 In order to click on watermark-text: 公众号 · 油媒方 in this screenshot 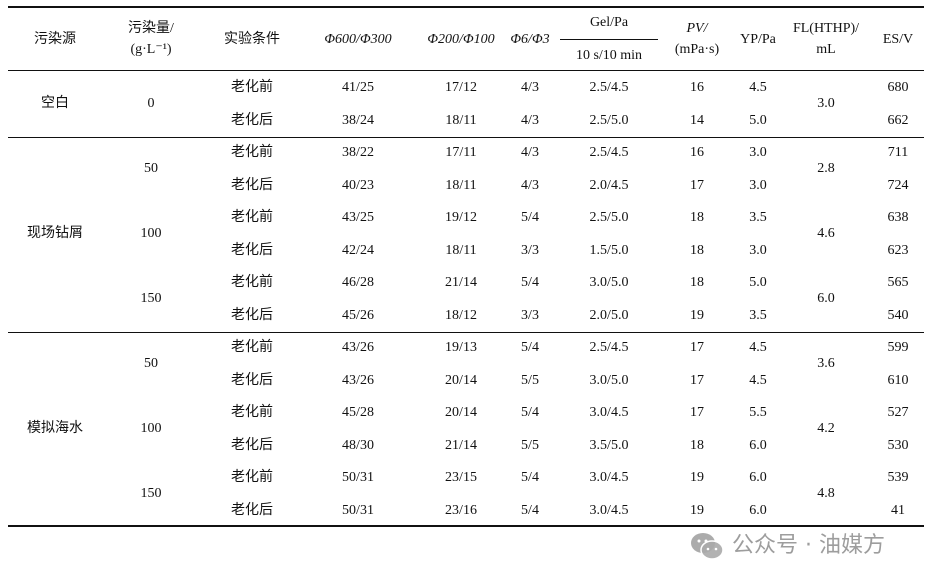, I will do `click(808, 545)`.